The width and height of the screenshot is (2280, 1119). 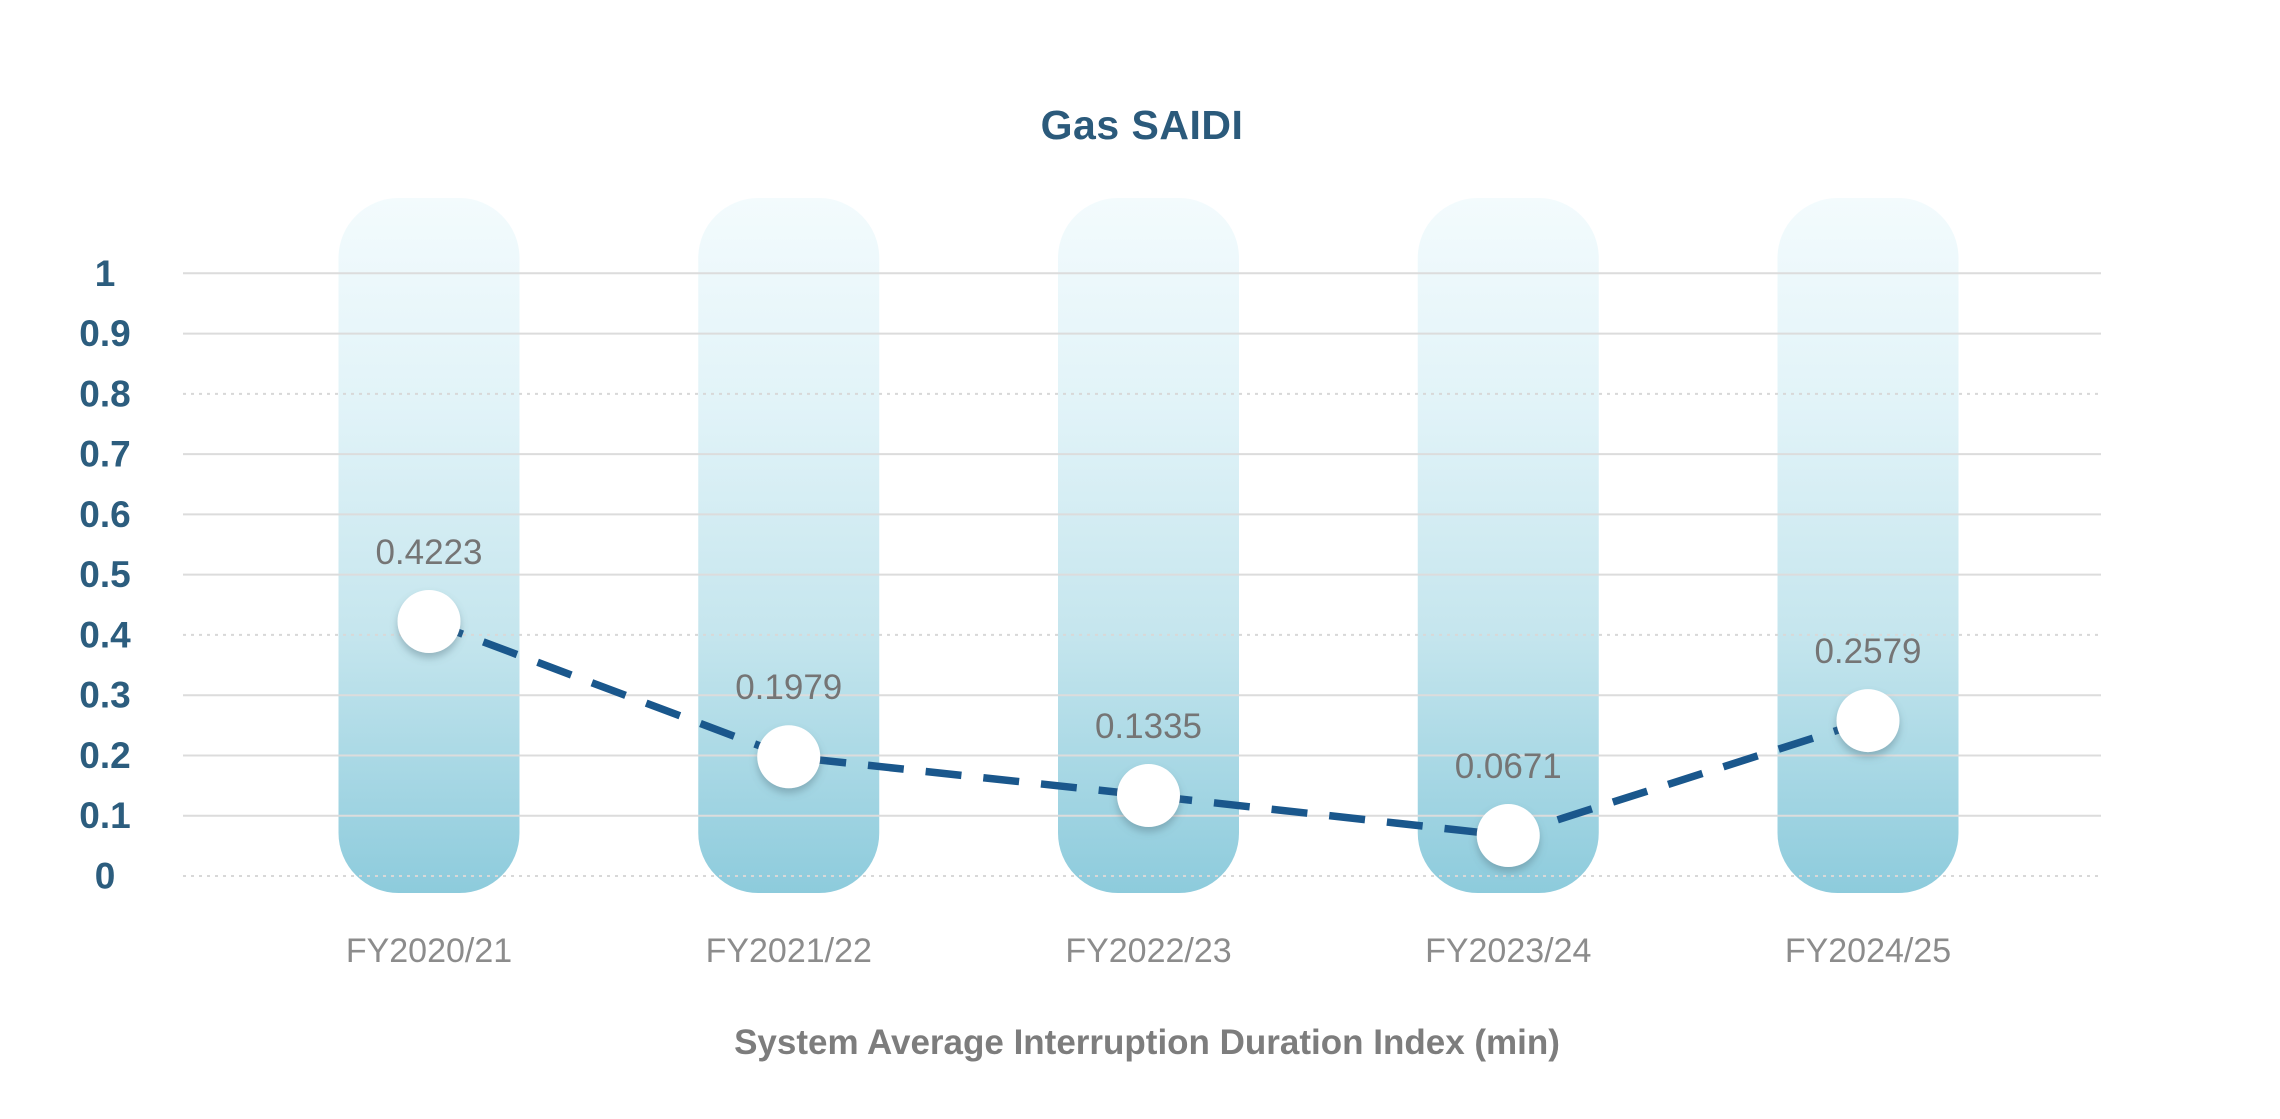 I want to click on x-axis-label-FY2020-21: FY2020/21, so click(x=429, y=951).